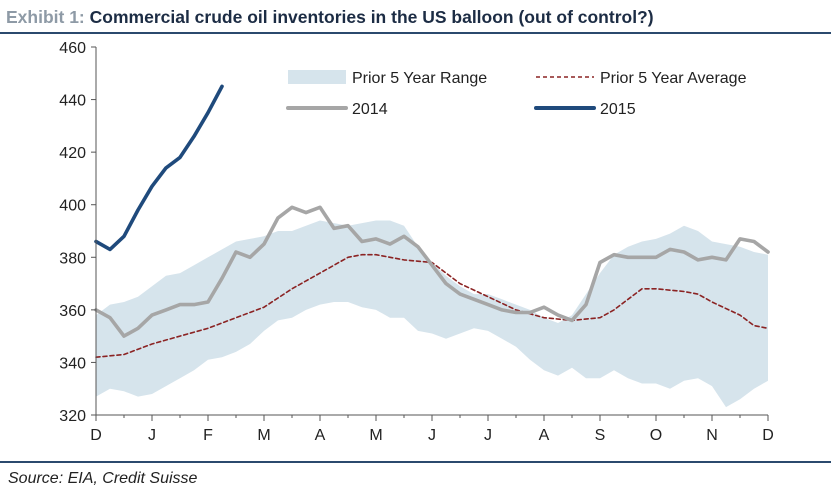 The image size is (831, 496). Describe the element at coordinates (72, 363) in the screenshot. I see `y-tick-label: 340` at that location.